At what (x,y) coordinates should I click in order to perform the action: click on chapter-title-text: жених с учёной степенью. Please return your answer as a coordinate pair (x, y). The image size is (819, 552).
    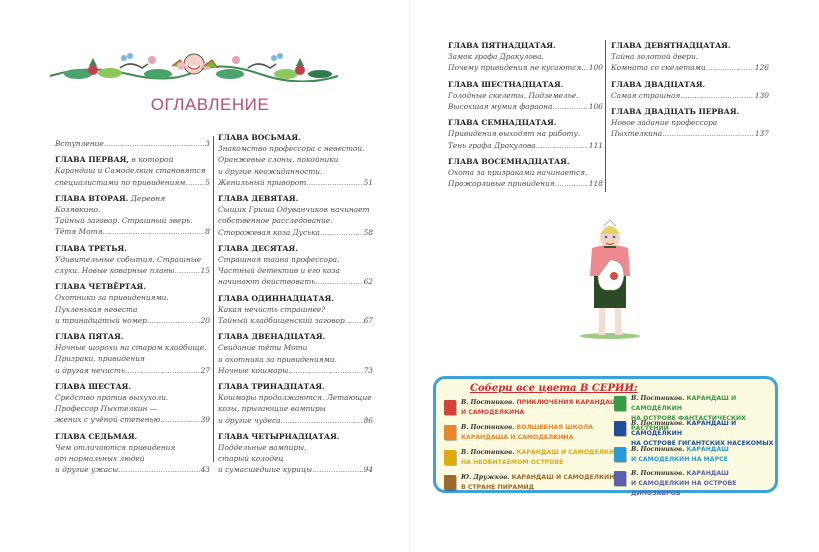
    Looking at the image, I should click on (108, 420).